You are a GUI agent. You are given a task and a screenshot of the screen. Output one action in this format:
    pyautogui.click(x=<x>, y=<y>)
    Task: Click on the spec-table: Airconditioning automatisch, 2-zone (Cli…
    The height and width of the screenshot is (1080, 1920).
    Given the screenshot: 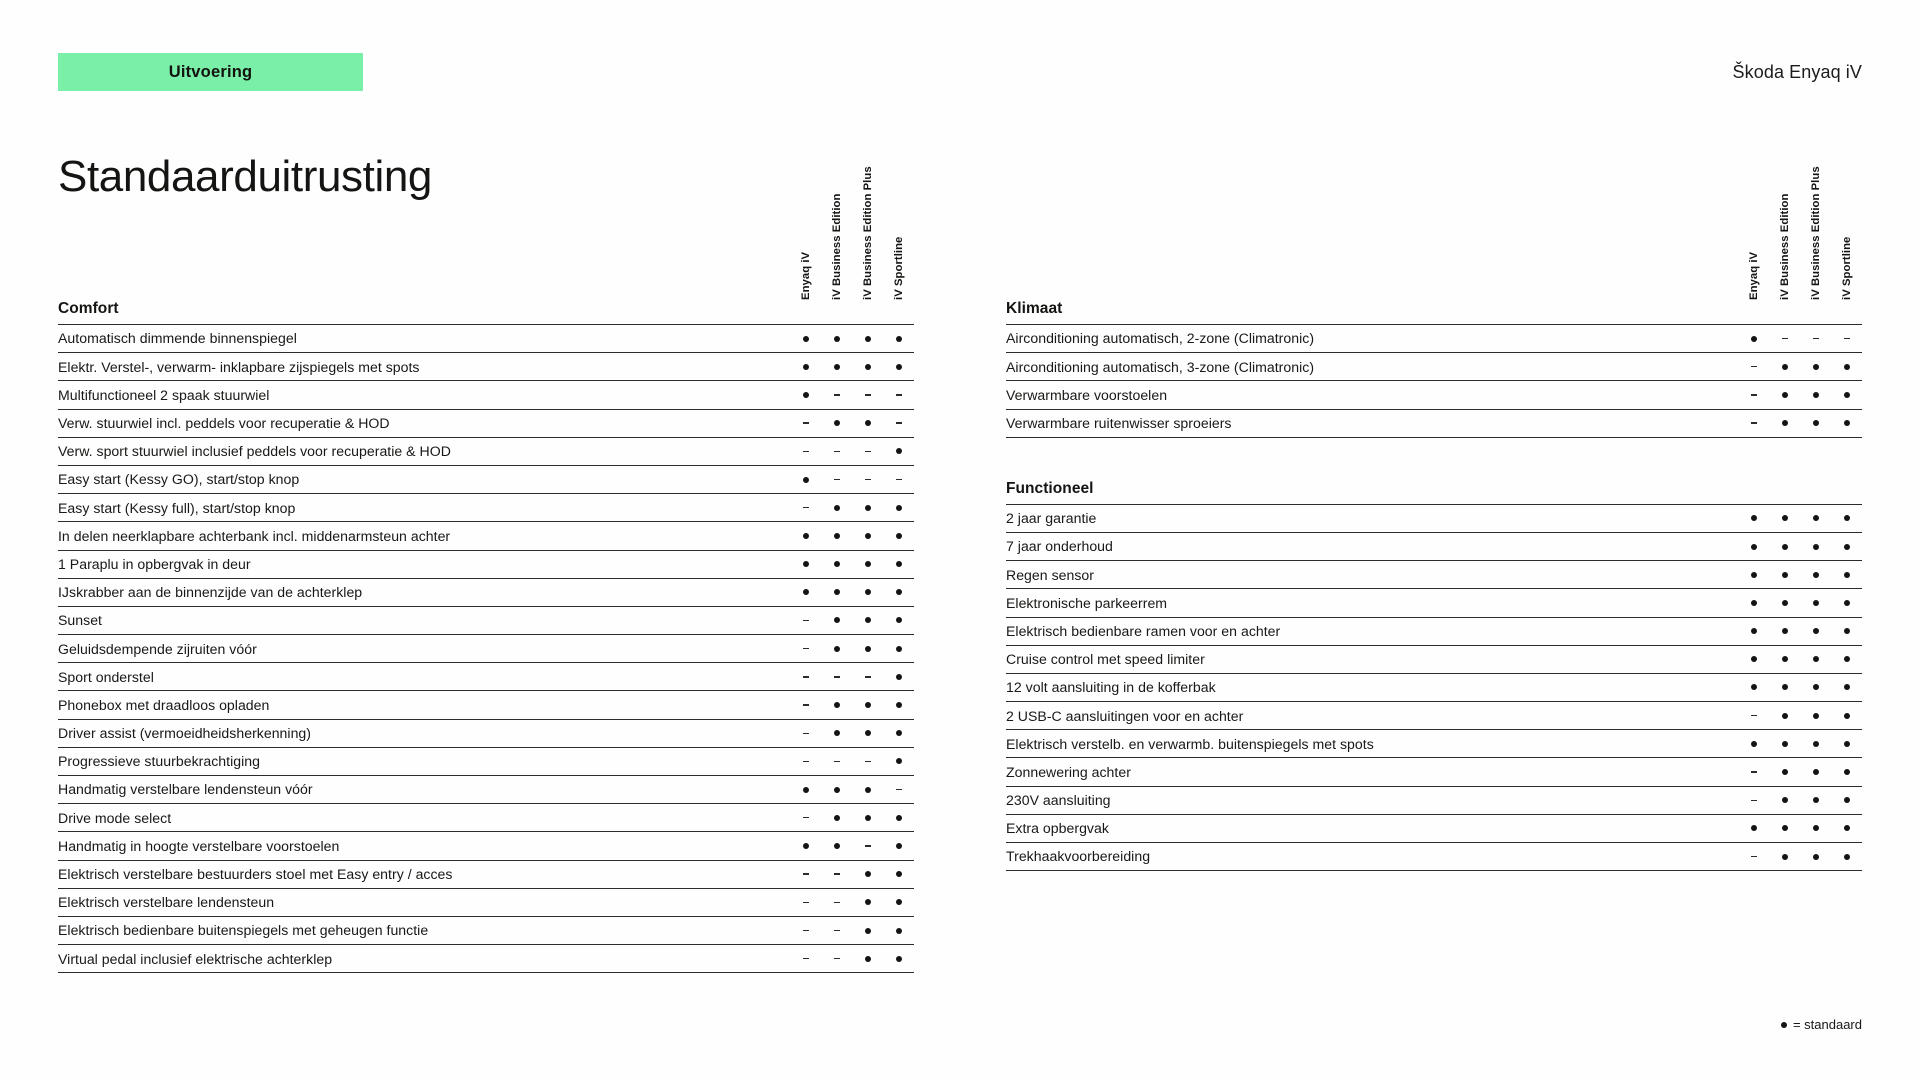 What is the action you would take?
    pyautogui.click(x=1434, y=381)
    